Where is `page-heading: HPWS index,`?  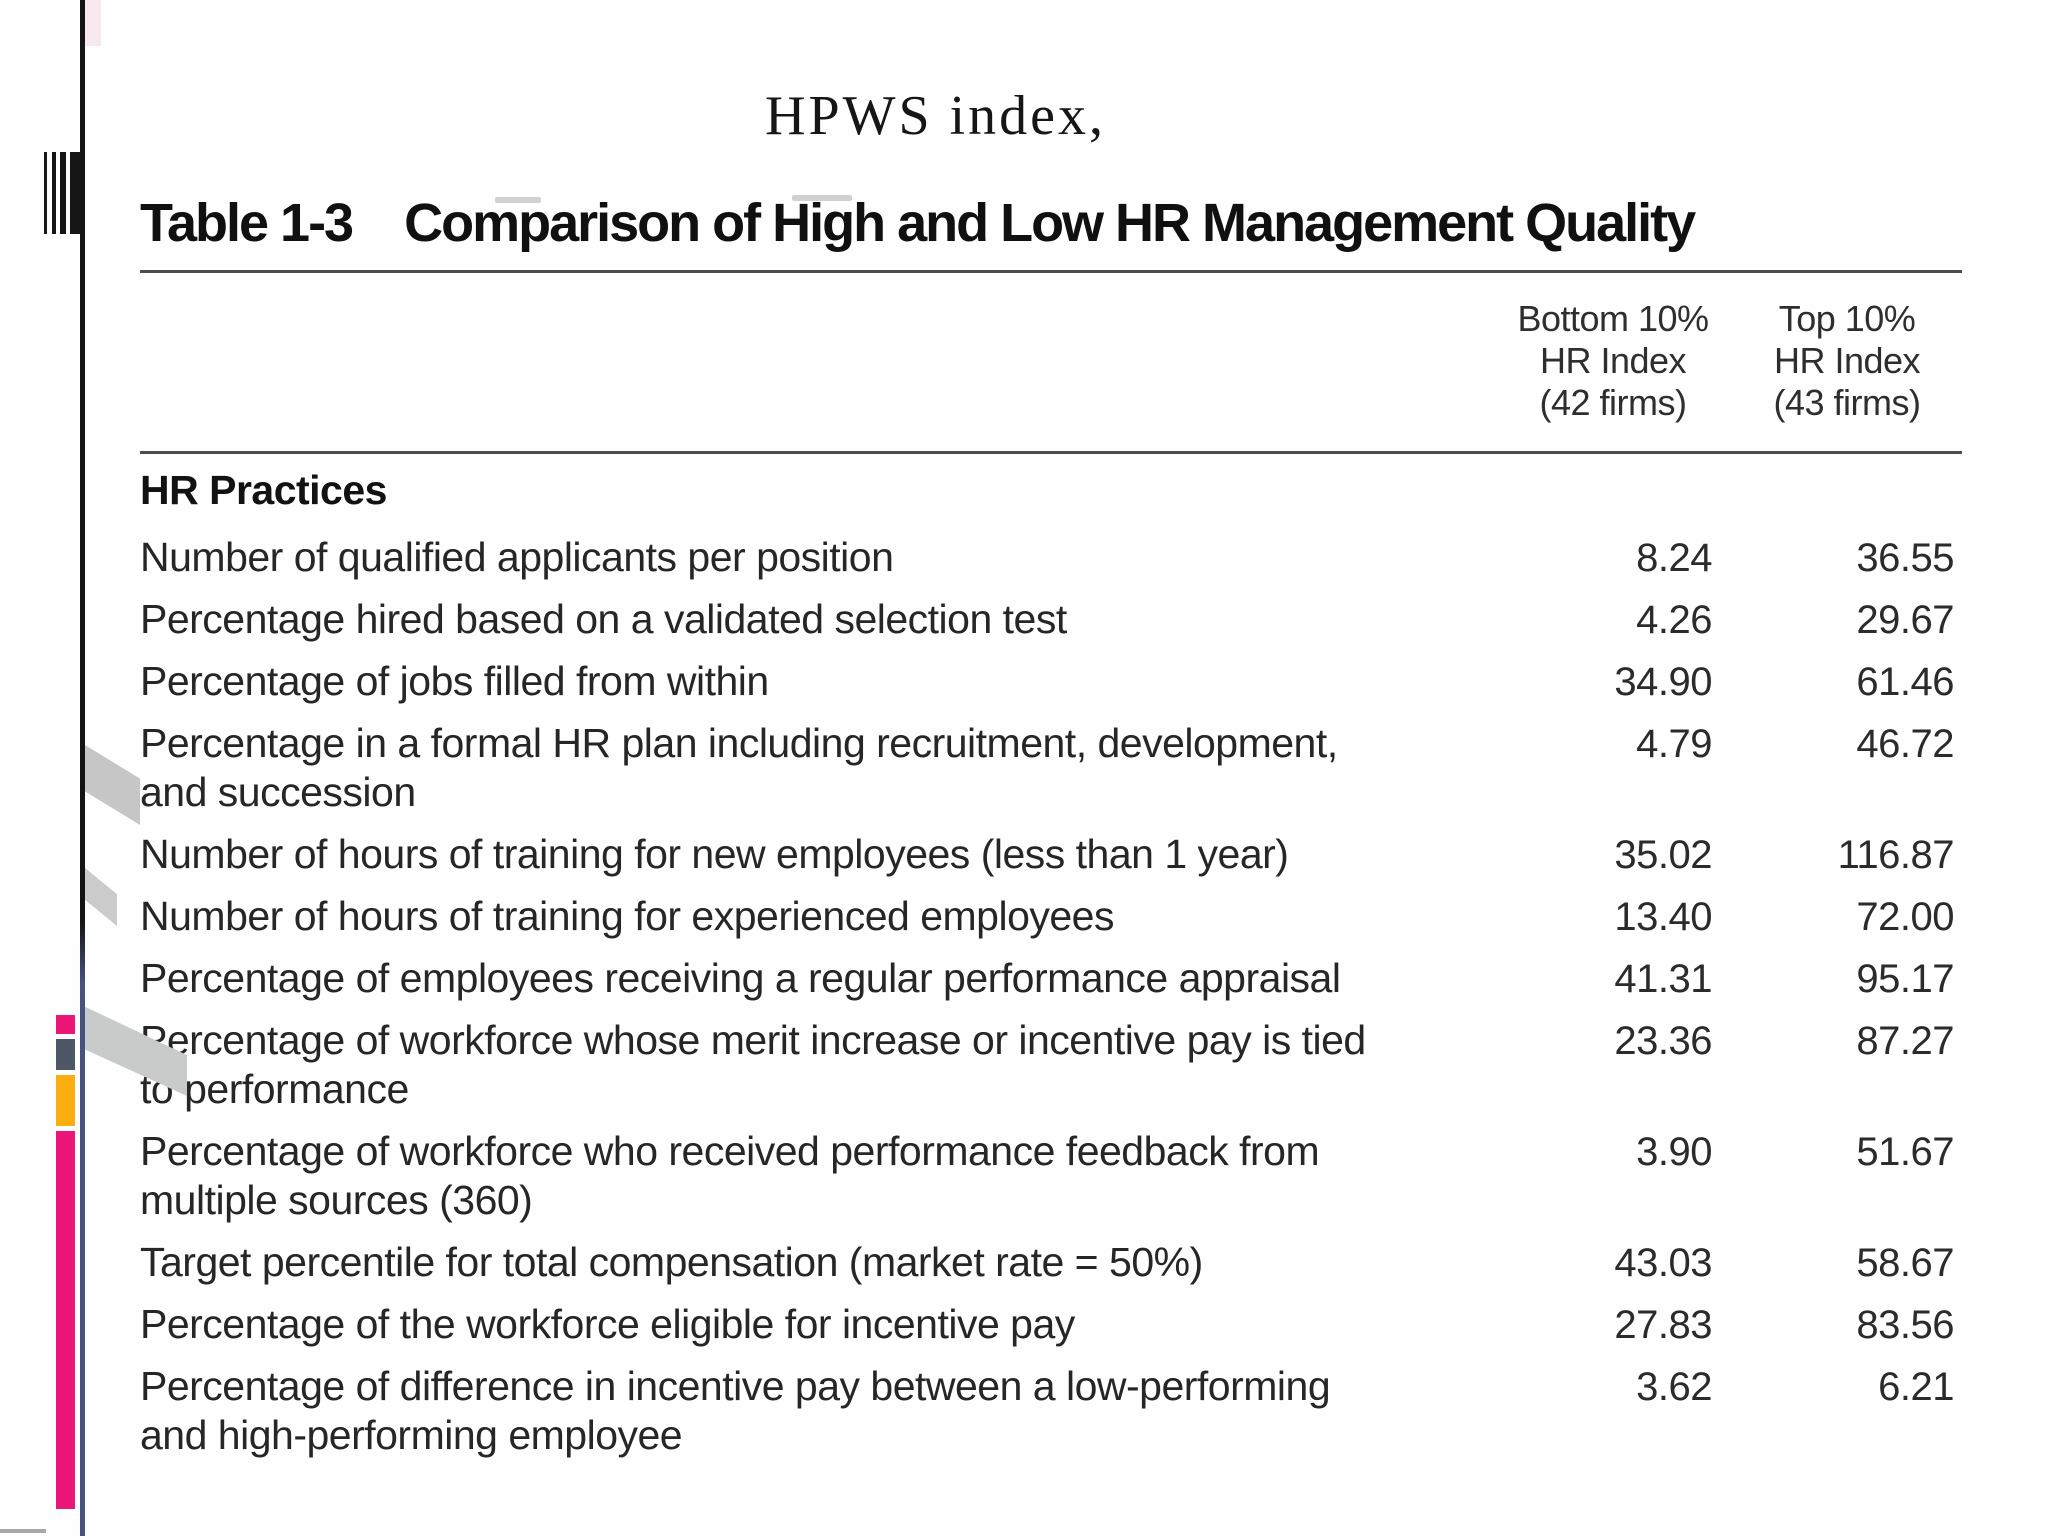 page-heading: HPWS index, is located at coordinates (935, 116).